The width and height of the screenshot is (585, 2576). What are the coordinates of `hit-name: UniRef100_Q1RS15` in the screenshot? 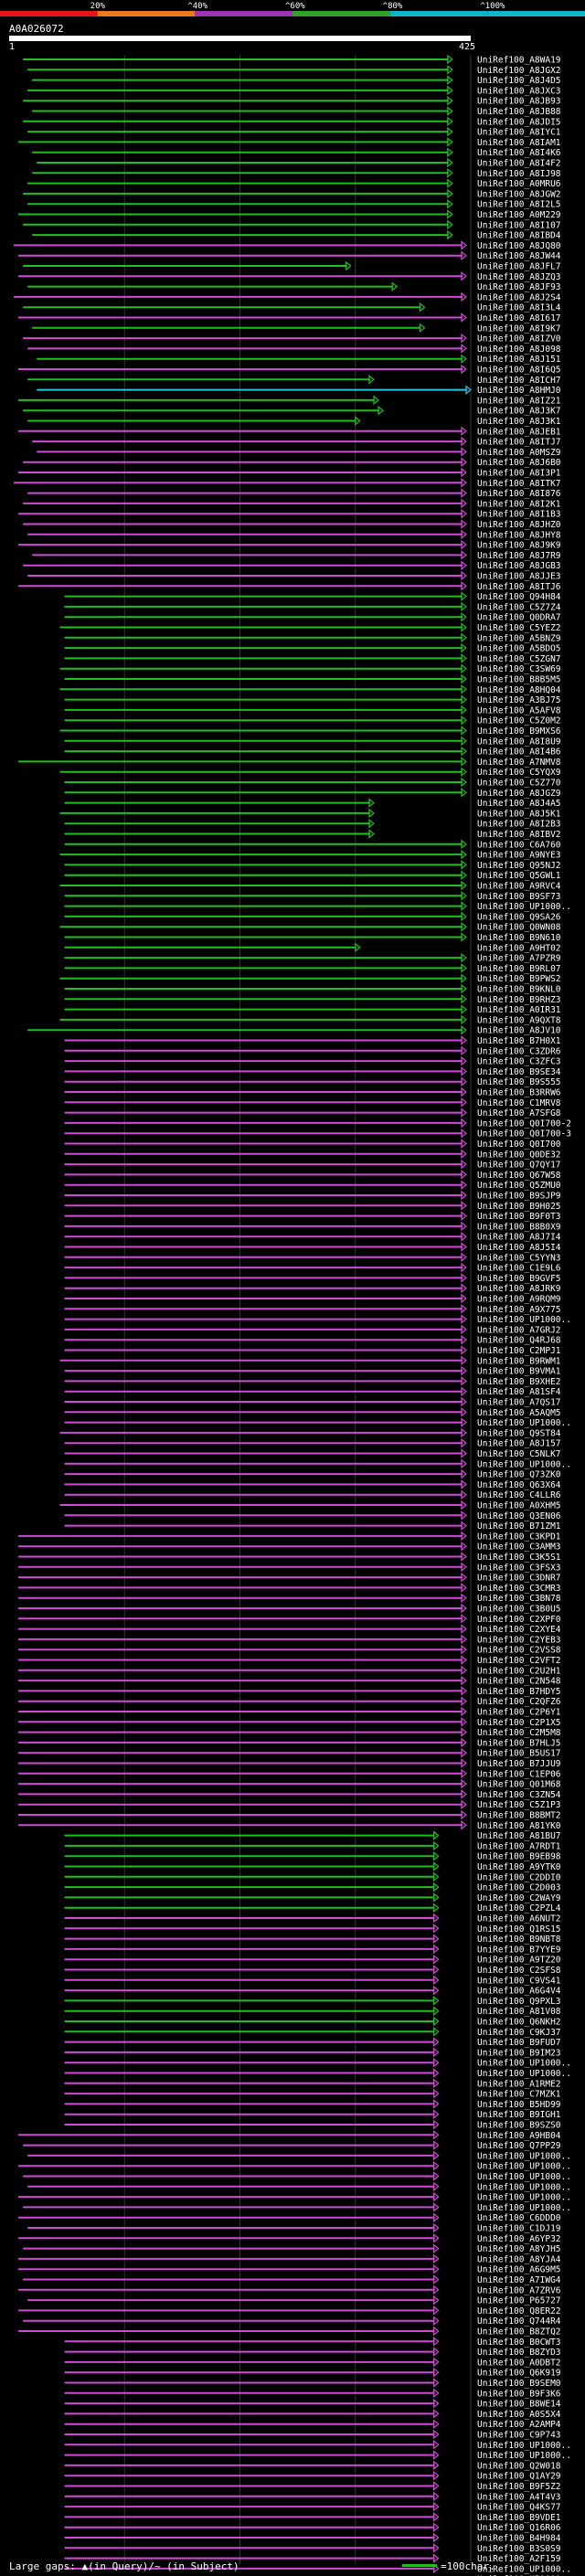 It's located at (519, 1929).